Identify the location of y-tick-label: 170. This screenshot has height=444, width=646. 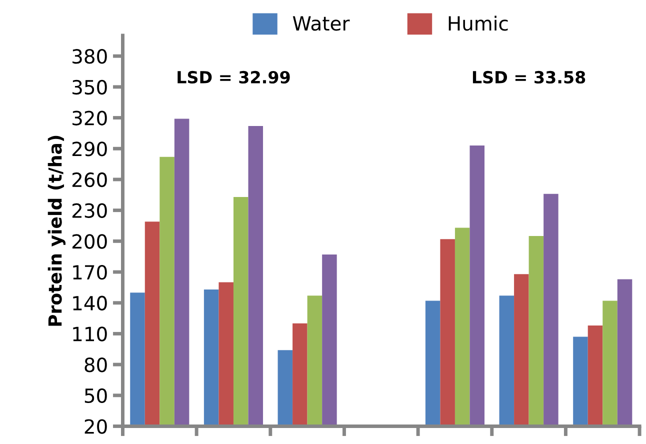
(90, 272).